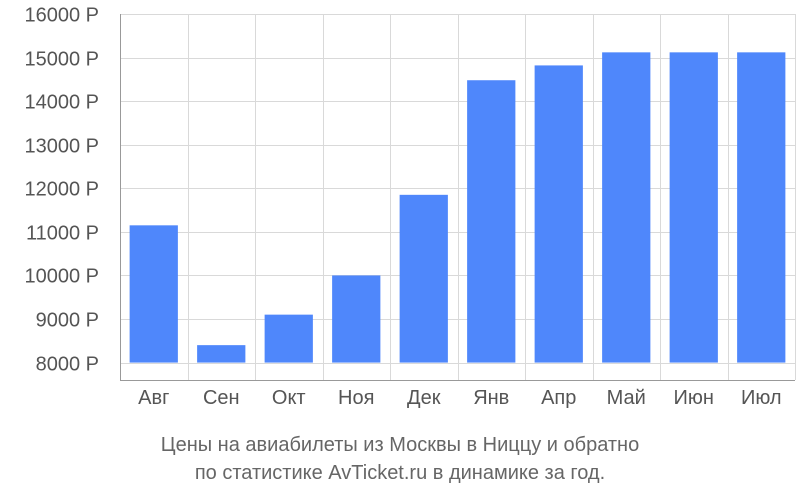  Describe the element at coordinates (356, 398) in the screenshot. I see `x-tick-label: Ноя` at that location.